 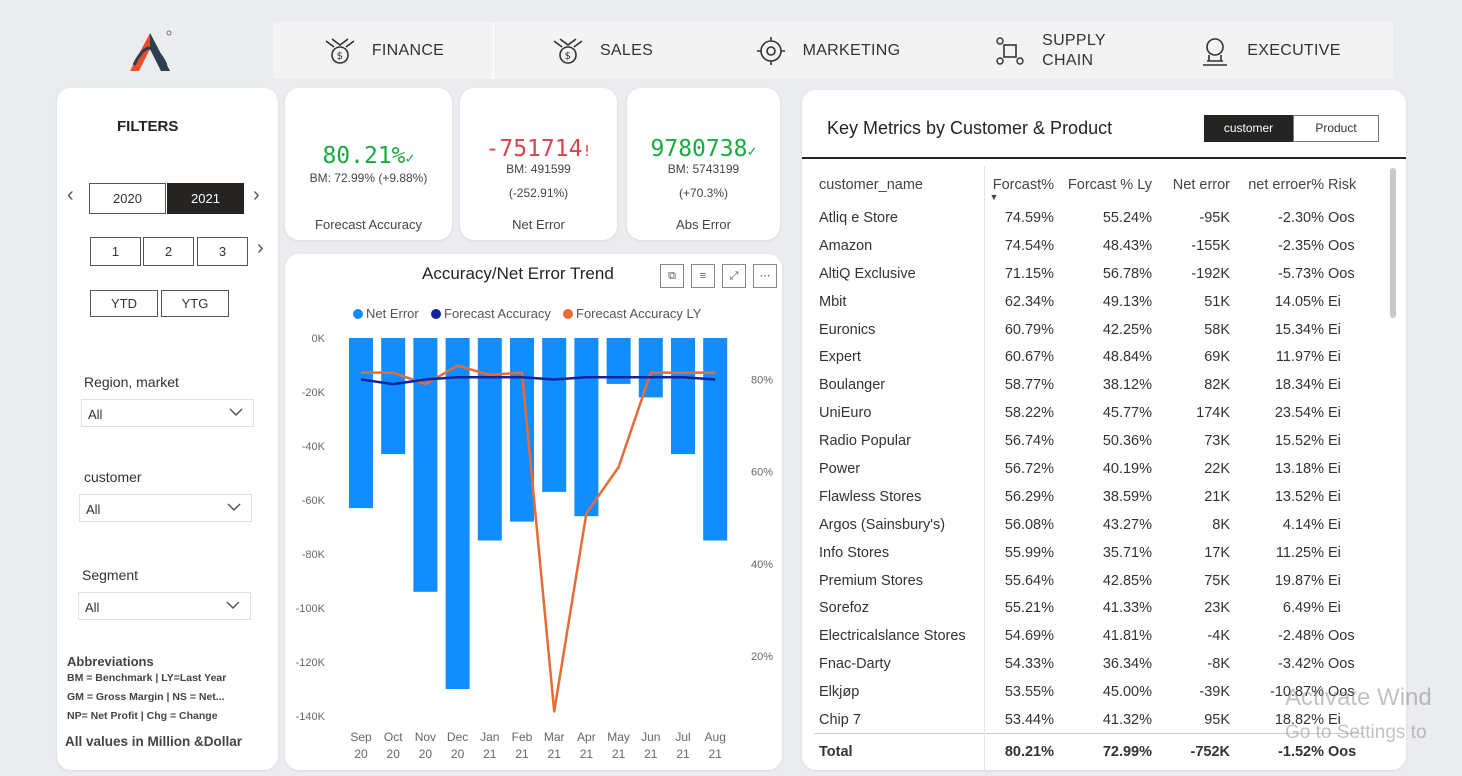 What do you see at coordinates (408, 50) in the screenshot?
I see `nav-finance-label: FINANCE` at bounding box center [408, 50].